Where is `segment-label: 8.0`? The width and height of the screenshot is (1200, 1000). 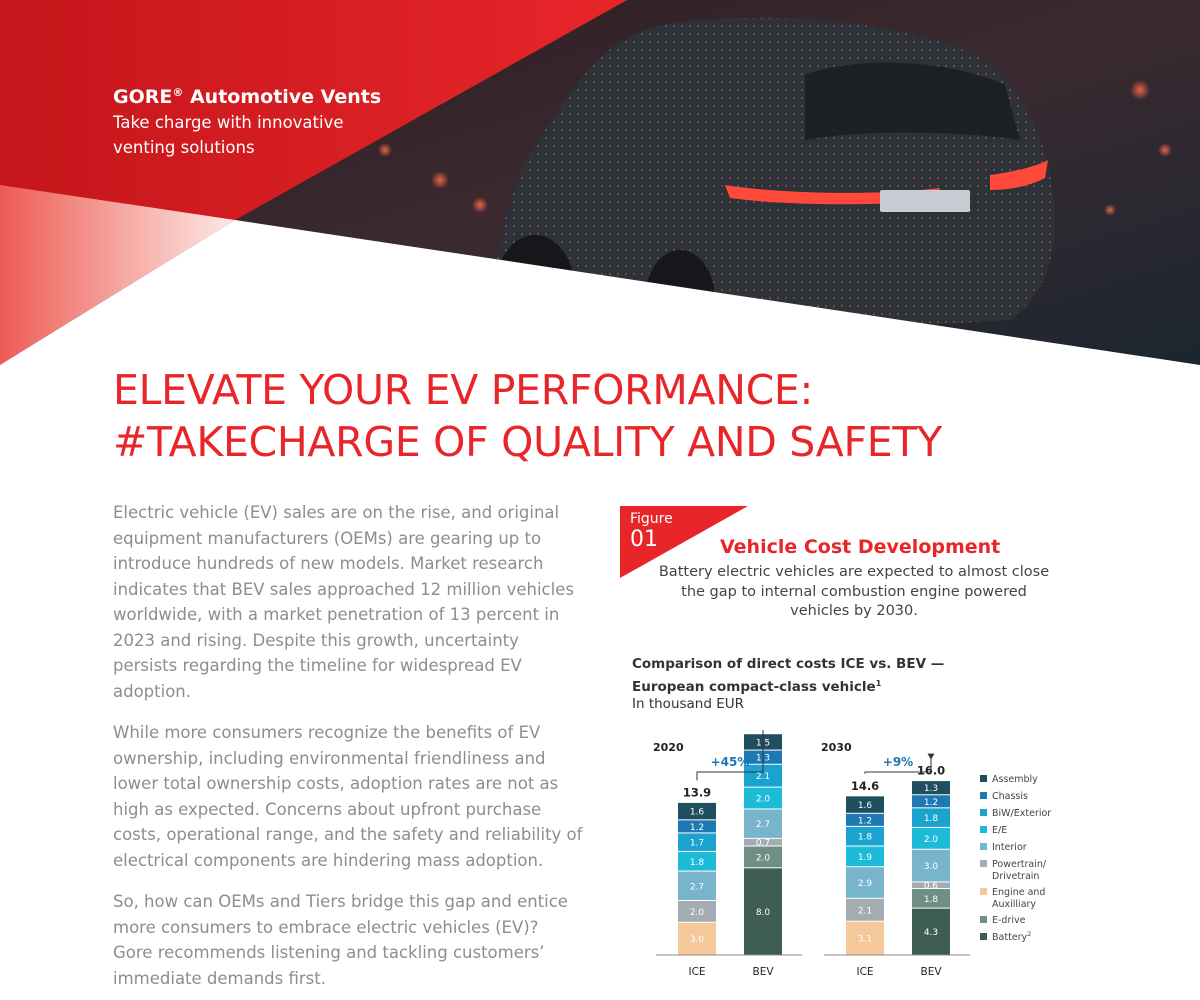 segment-label: 8.0 is located at coordinates (763, 913).